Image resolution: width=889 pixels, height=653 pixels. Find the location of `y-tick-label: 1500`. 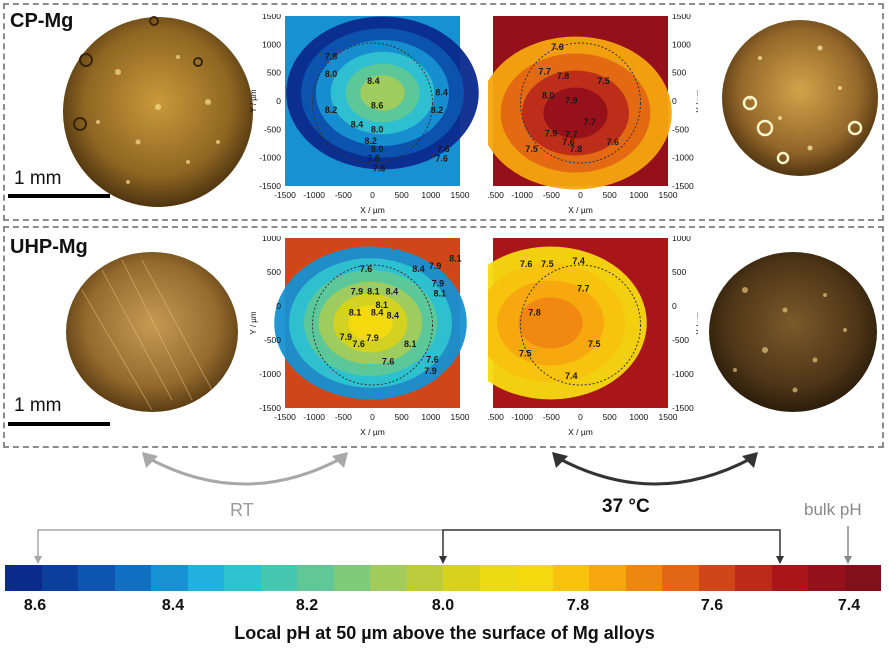

y-tick-label: 1500 is located at coordinates (271, 17).